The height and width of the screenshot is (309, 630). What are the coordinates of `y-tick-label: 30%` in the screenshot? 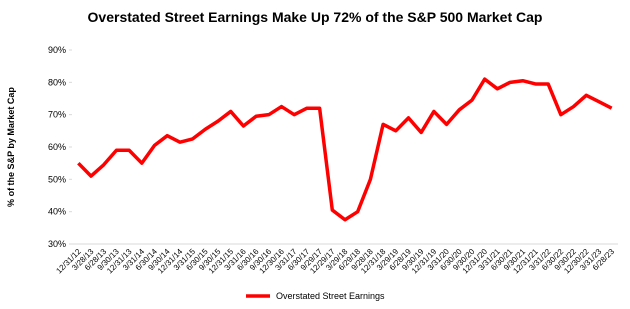 It's located at (57, 244).